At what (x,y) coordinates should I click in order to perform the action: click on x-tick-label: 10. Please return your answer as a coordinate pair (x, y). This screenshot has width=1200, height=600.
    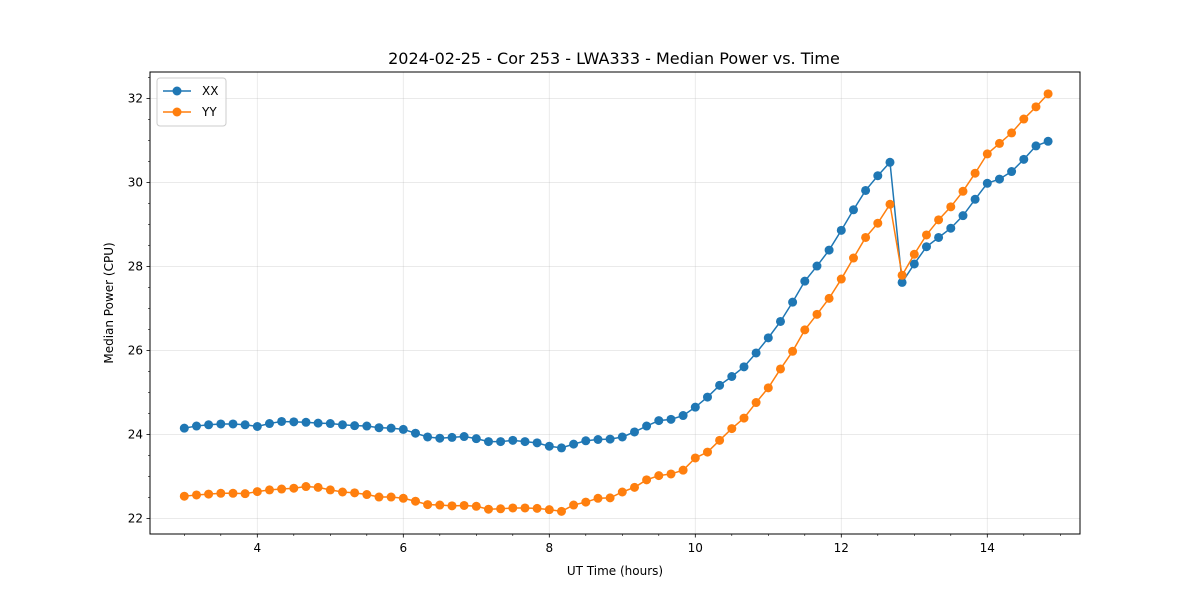
    Looking at the image, I should click on (695, 548).